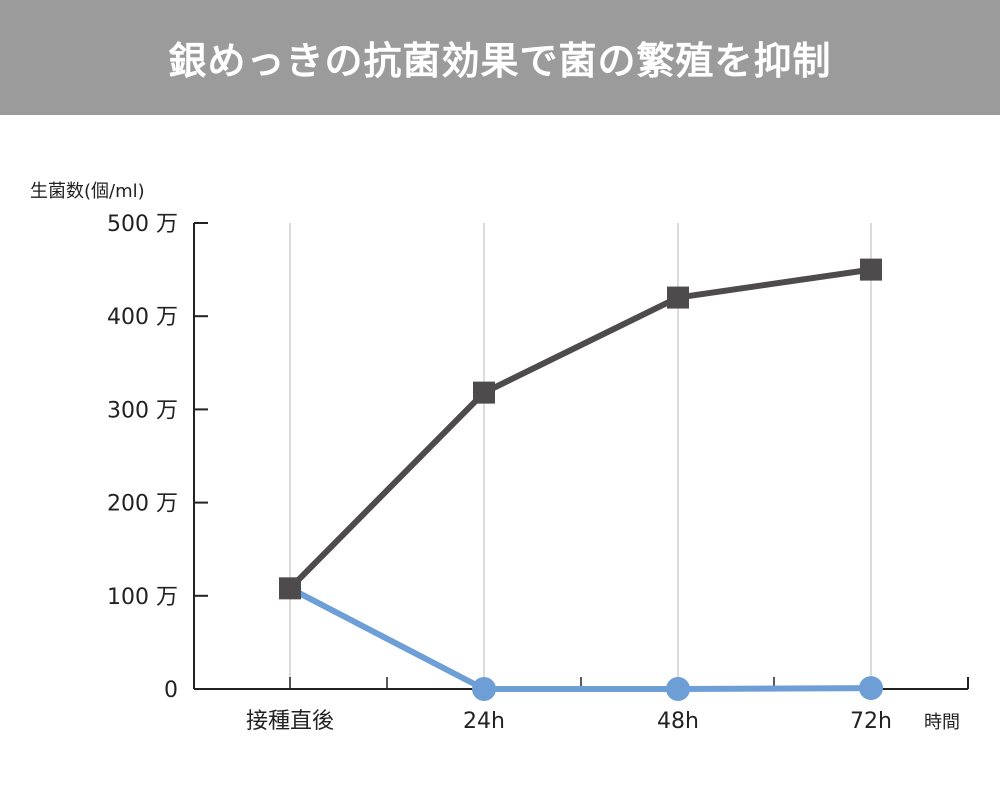  Describe the element at coordinates (678, 721) in the screenshot. I see `x-tick-label: 48h` at that location.